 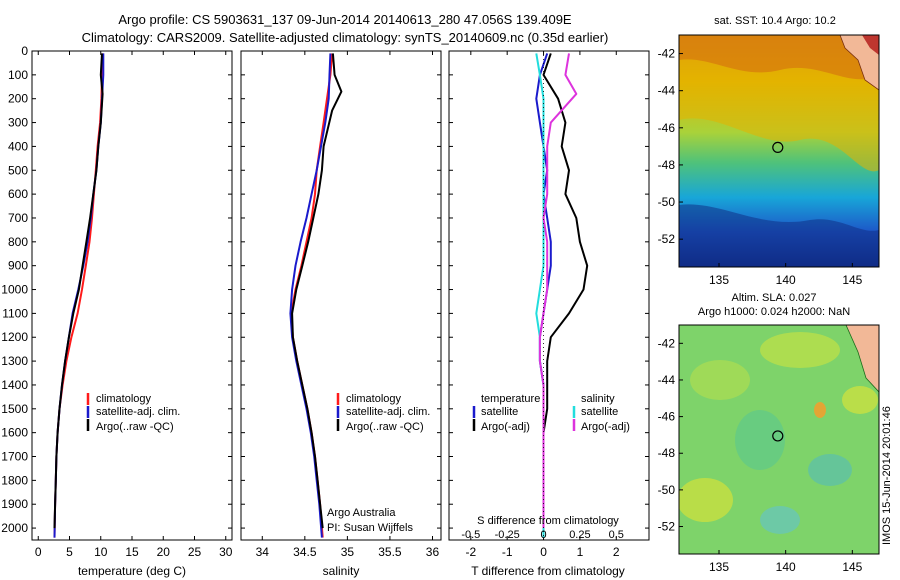 I want to click on sst-map-image, so click(x=779, y=151).